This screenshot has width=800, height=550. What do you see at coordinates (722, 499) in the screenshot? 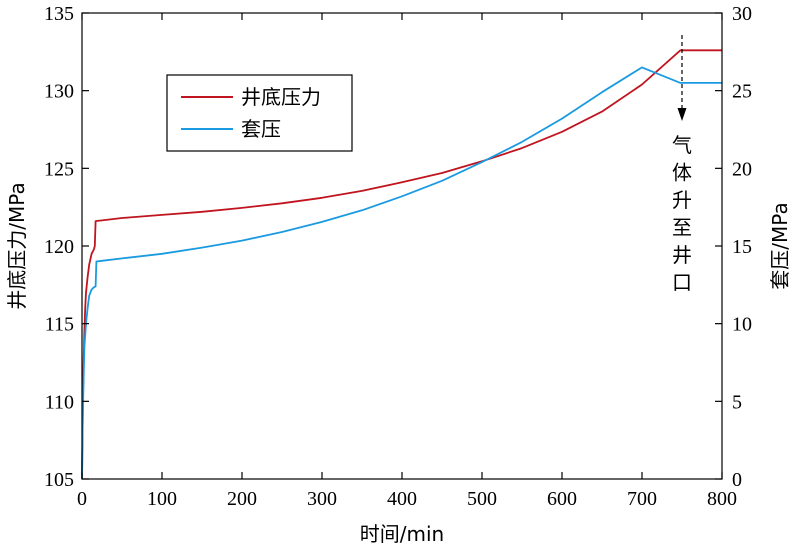
I see `x-tick-label: 800` at bounding box center [722, 499].